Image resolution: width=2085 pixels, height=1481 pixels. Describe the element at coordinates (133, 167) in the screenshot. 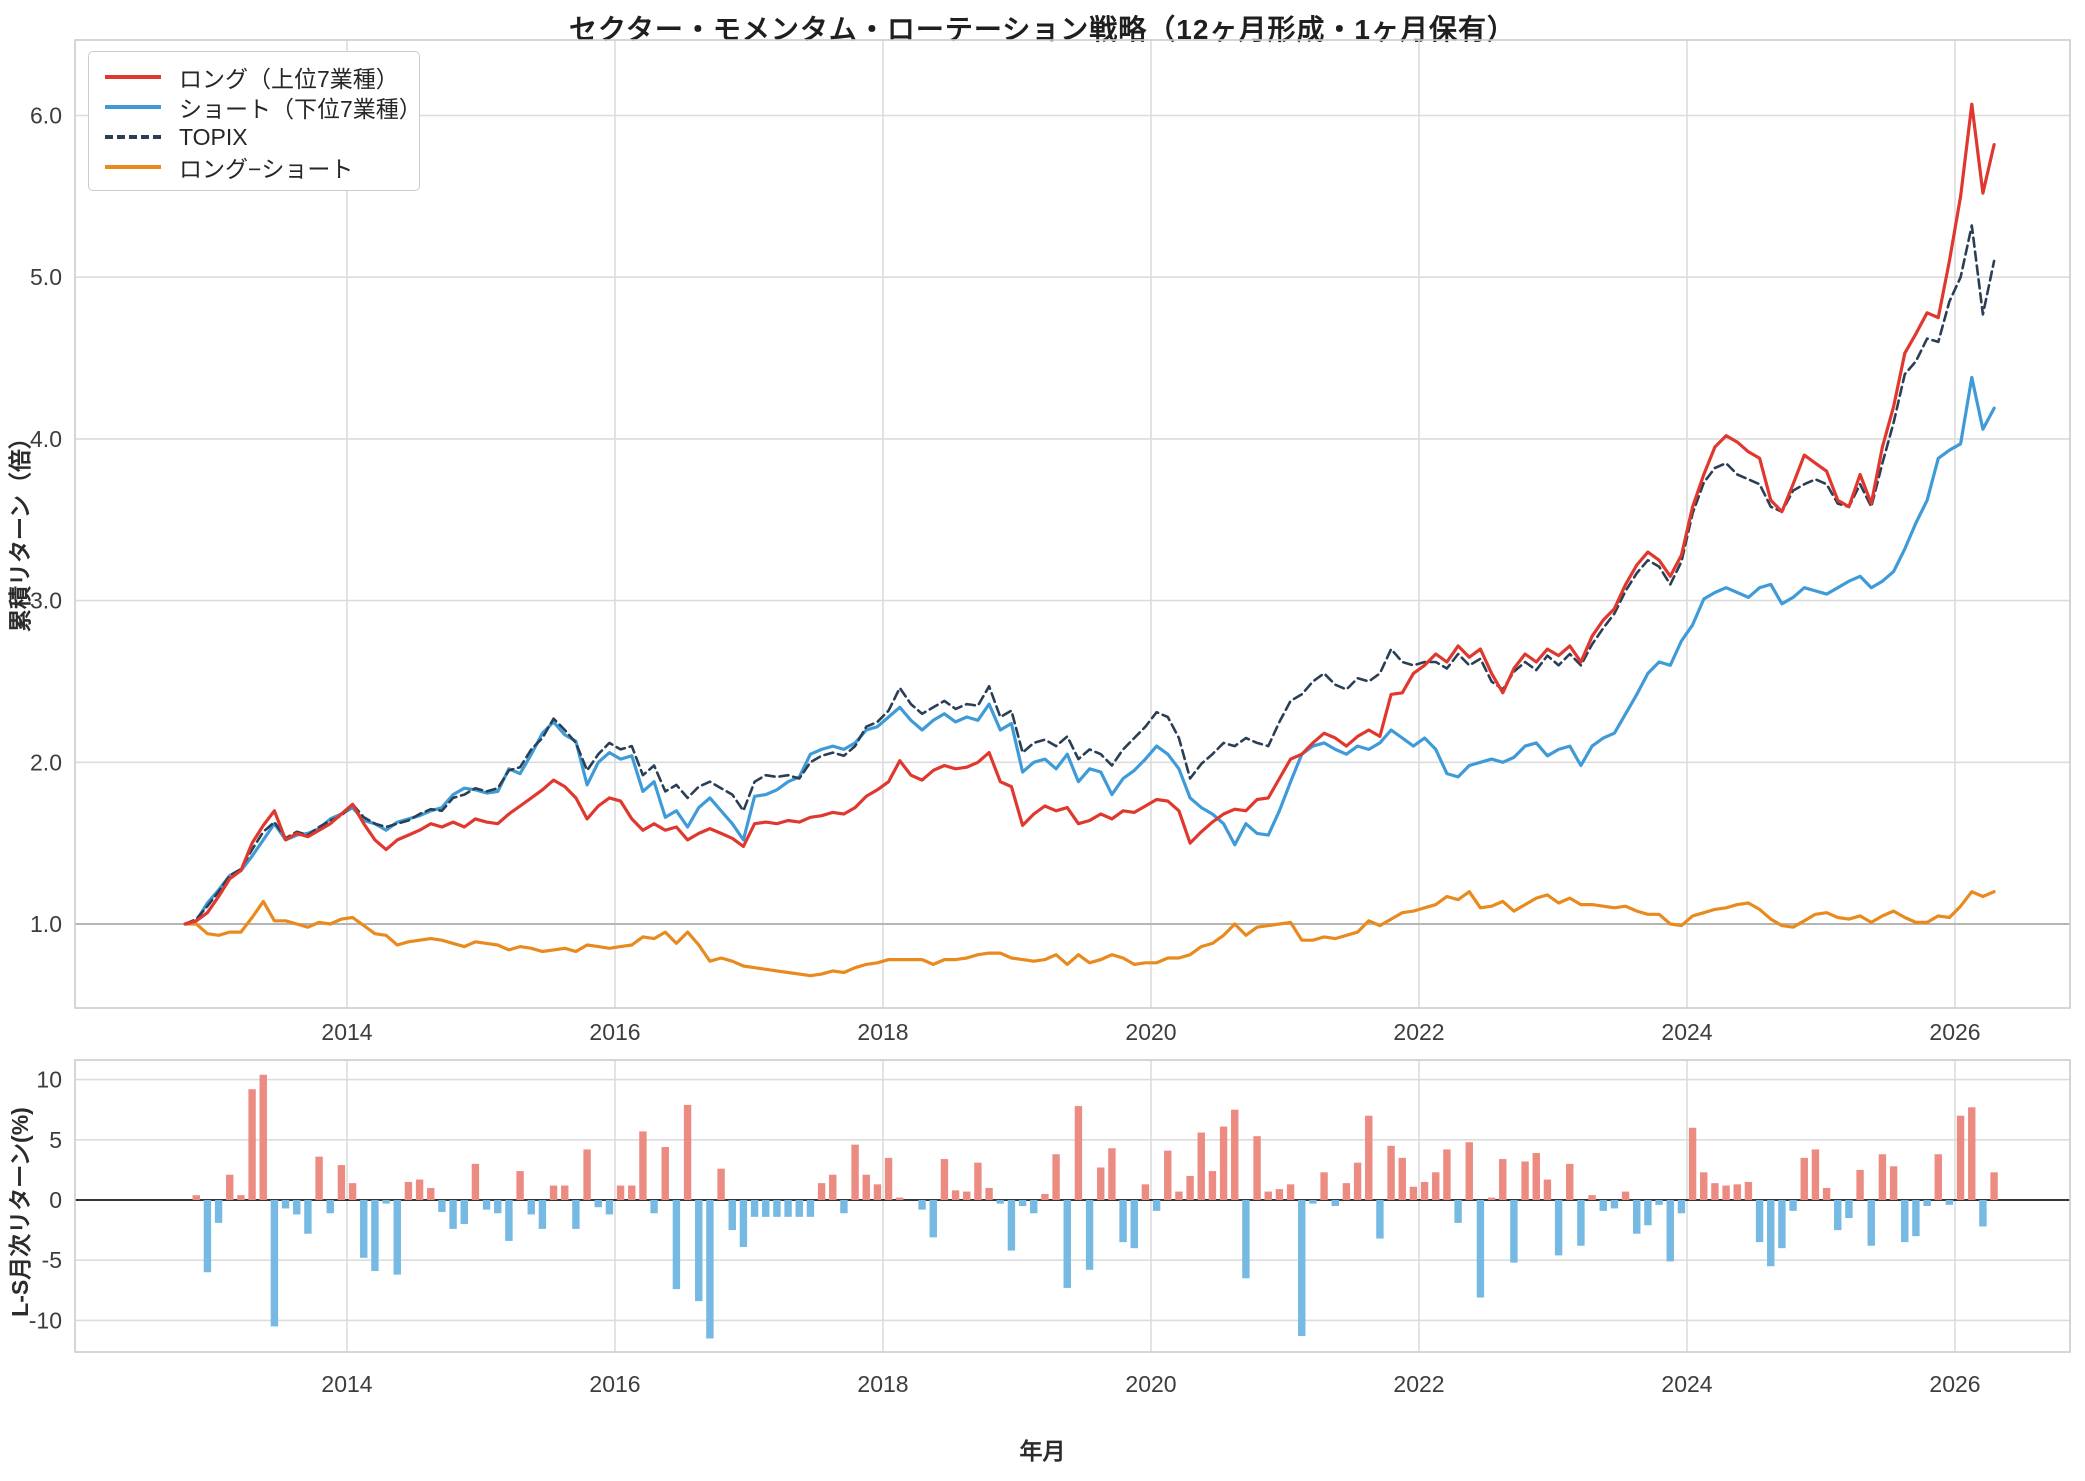

I see `long-short-line-swatch-icon` at that location.